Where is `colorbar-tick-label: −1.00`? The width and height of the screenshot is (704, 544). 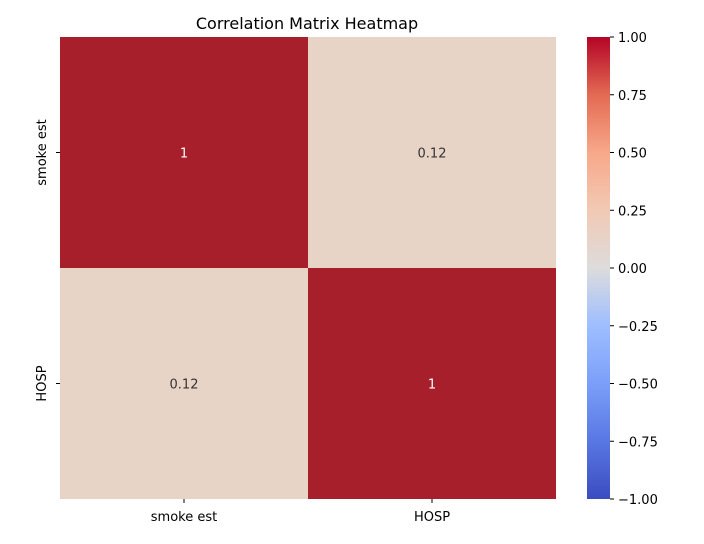 colorbar-tick-label: −1.00 is located at coordinates (638, 500).